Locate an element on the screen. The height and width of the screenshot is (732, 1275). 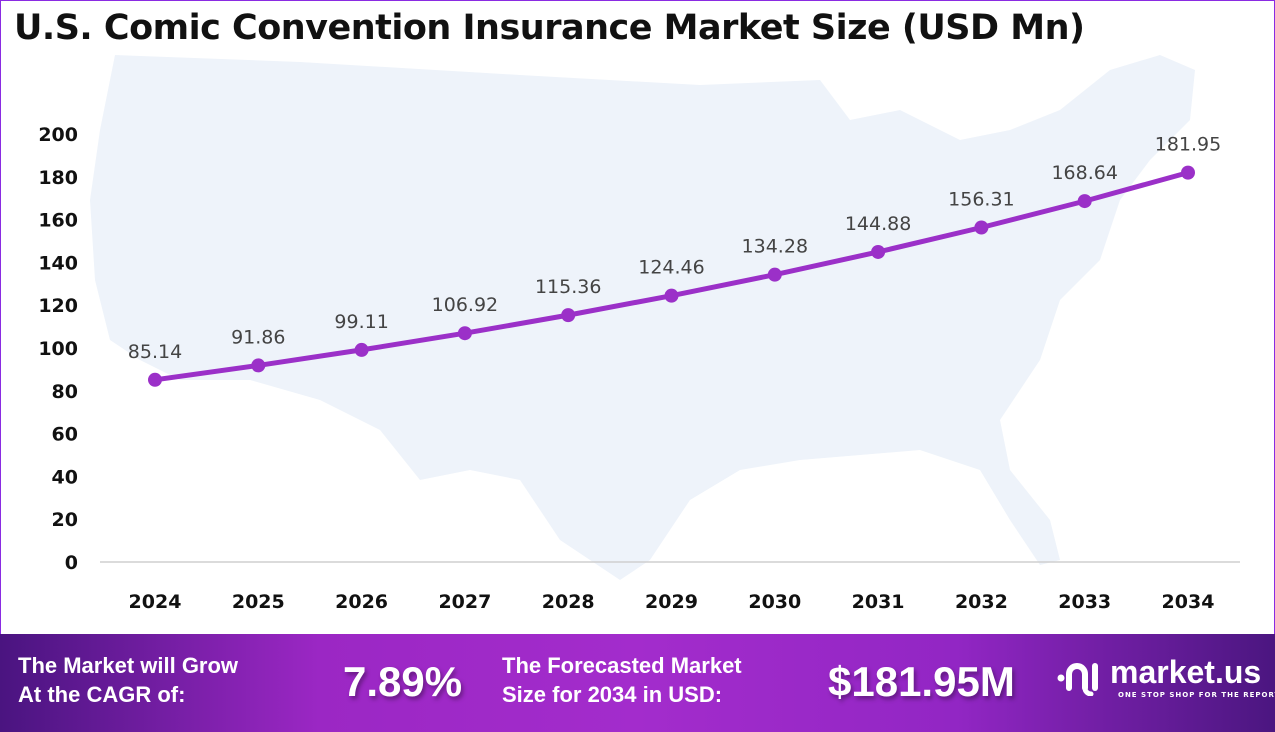
y-tick-label: 60 is located at coordinates (65, 435).